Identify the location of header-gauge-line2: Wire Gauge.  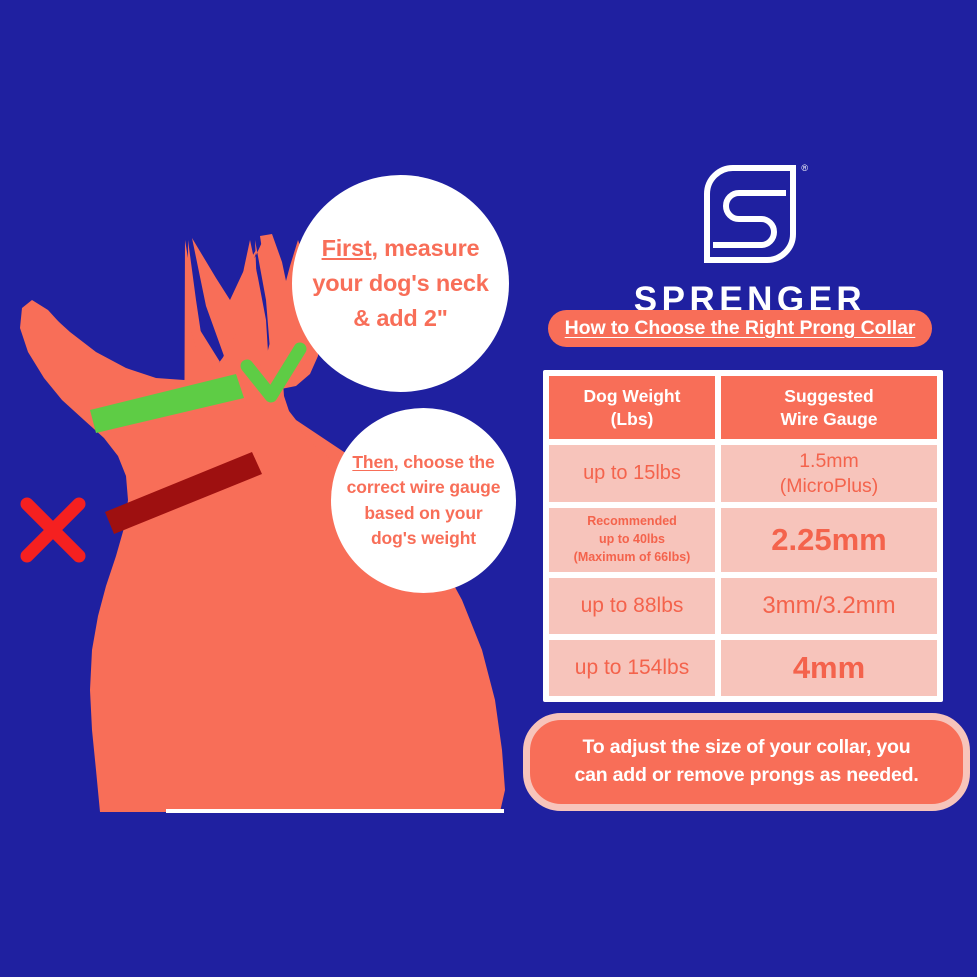
(829, 418).